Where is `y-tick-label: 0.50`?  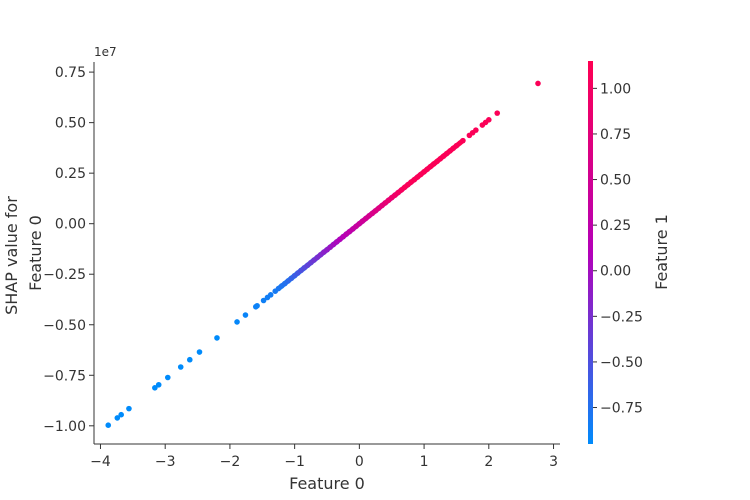
y-tick-label: 0.50 is located at coordinates (70, 124).